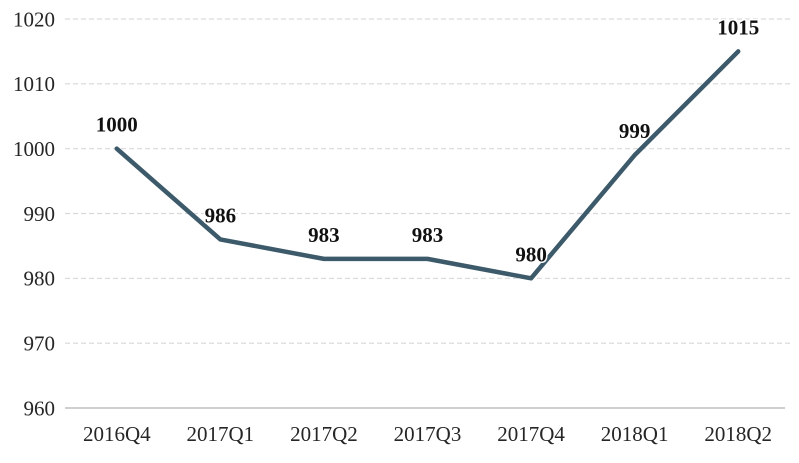 Image resolution: width=799 pixels, height=463 pixels. I want to click on data-label: 1015, so click(738, 27).